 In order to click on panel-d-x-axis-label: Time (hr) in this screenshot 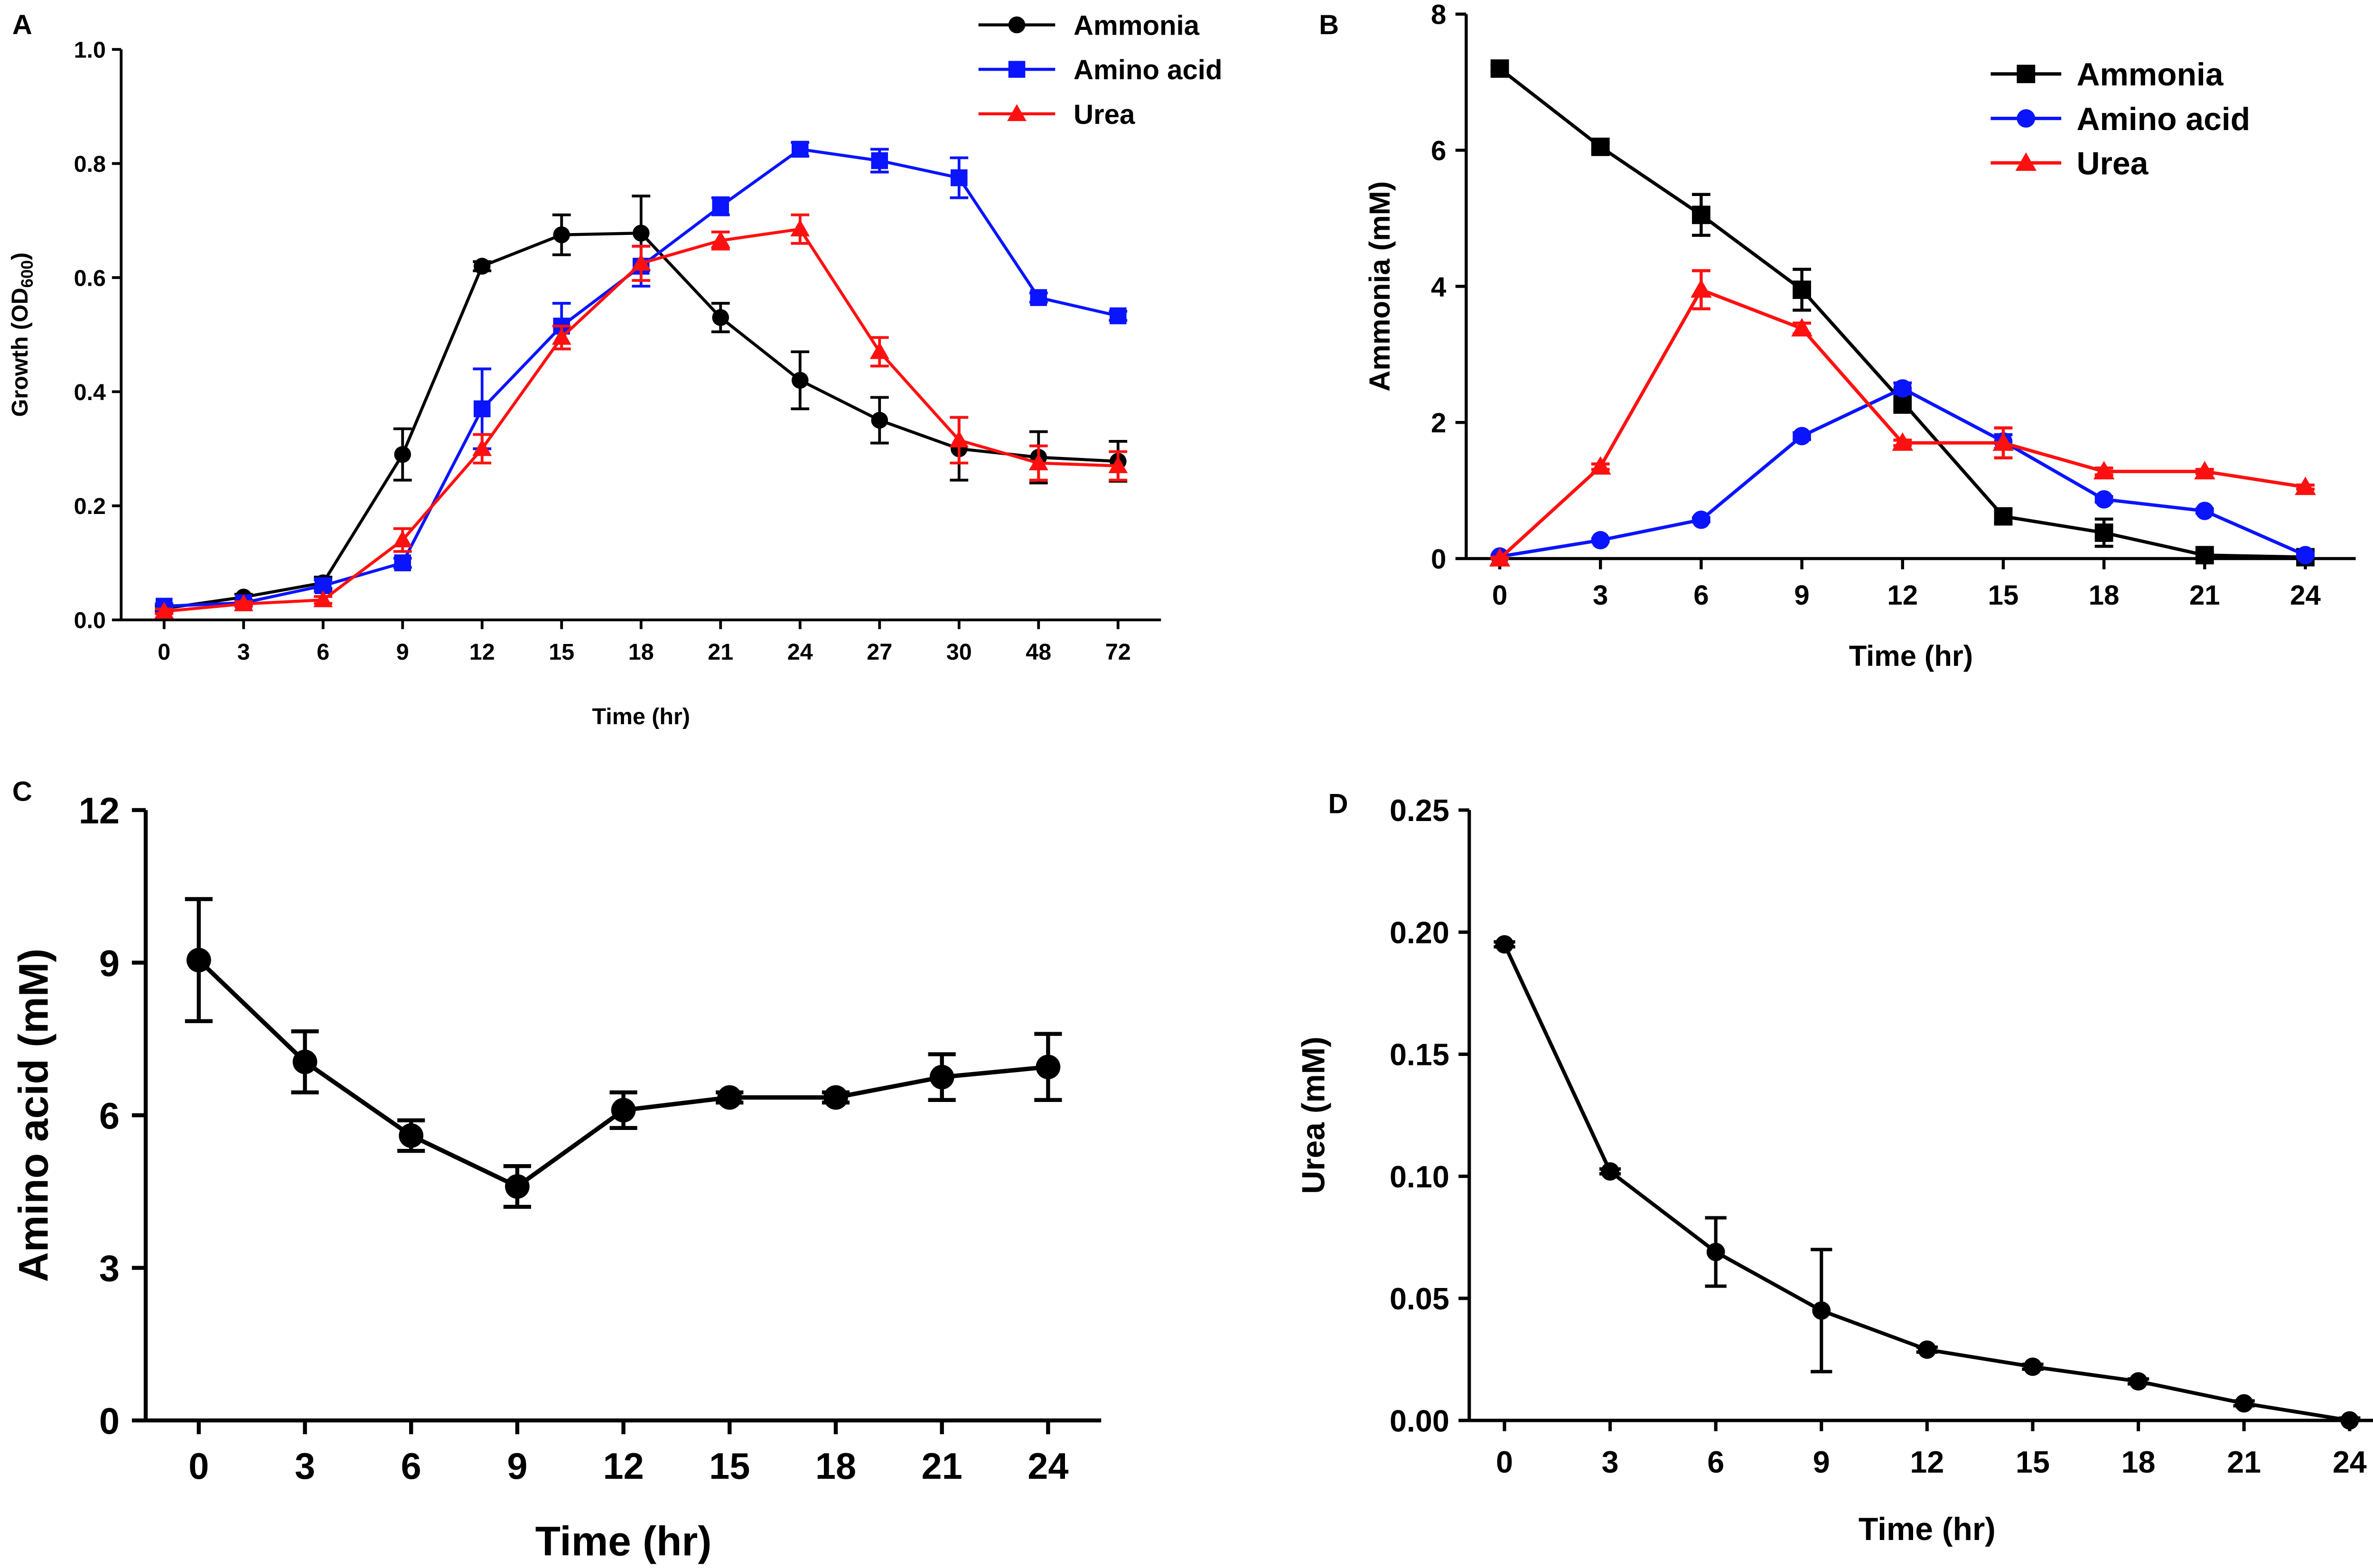, I will do `click(1927, 1529)`.